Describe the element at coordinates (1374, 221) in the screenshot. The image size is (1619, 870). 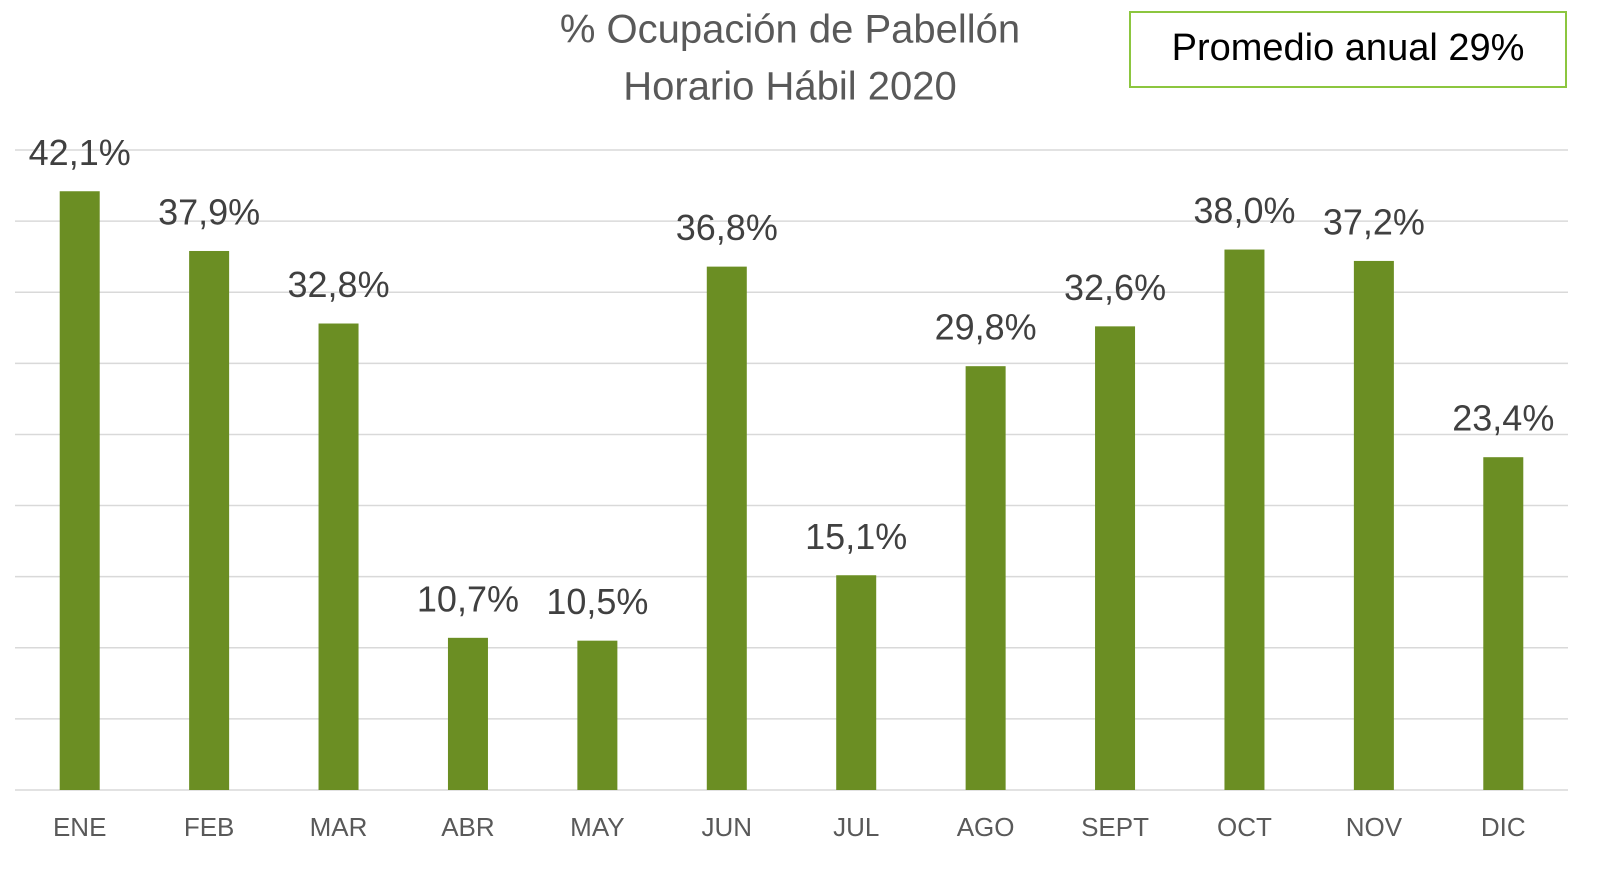
I see `data-label: 37,2%` at that location.